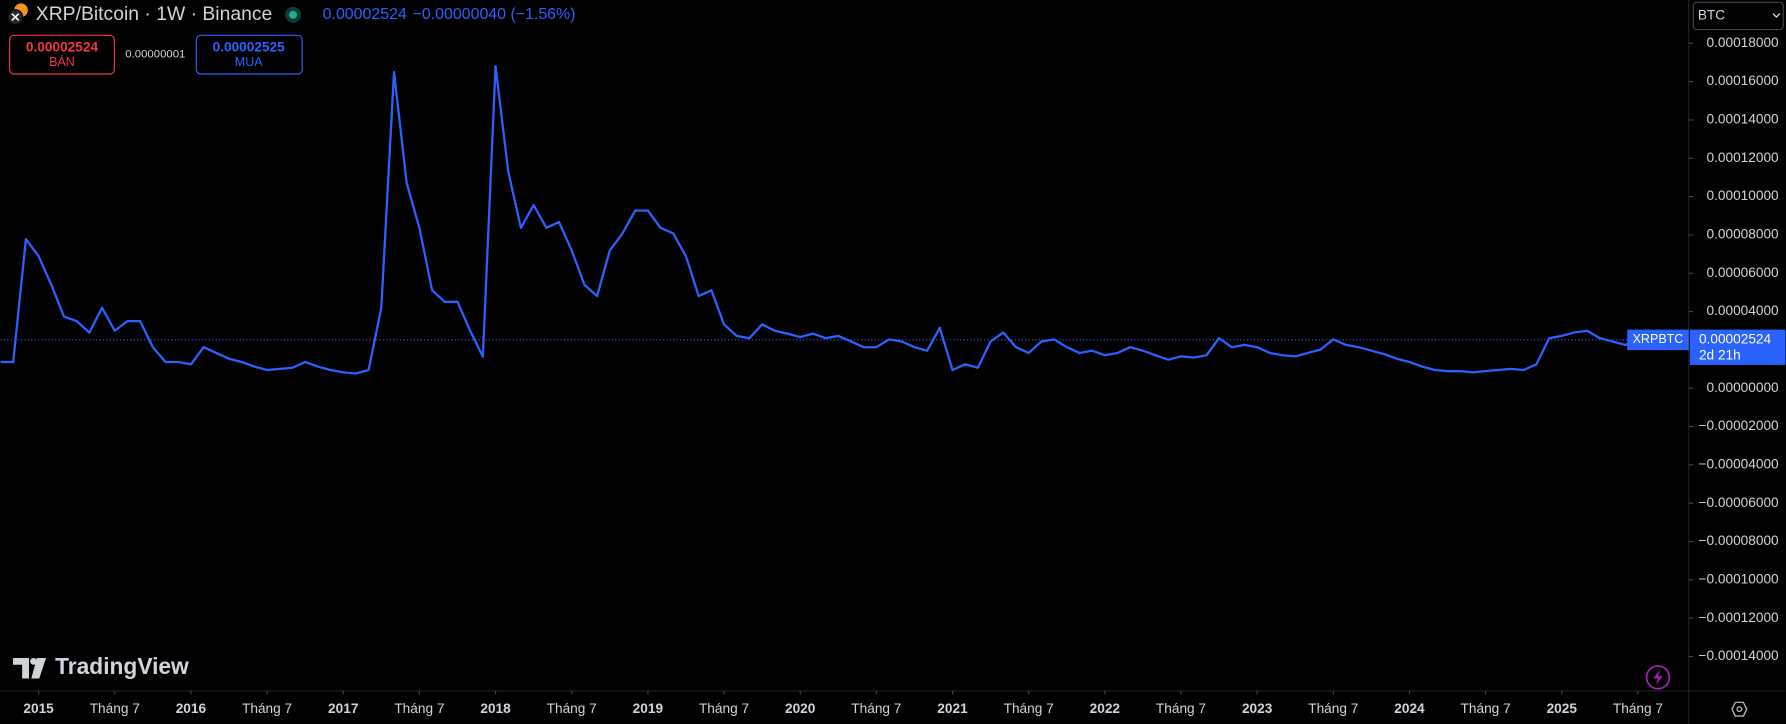 The image size is (1786, 724). I want to click on x-tick-label: 2020, so click(800, 708).